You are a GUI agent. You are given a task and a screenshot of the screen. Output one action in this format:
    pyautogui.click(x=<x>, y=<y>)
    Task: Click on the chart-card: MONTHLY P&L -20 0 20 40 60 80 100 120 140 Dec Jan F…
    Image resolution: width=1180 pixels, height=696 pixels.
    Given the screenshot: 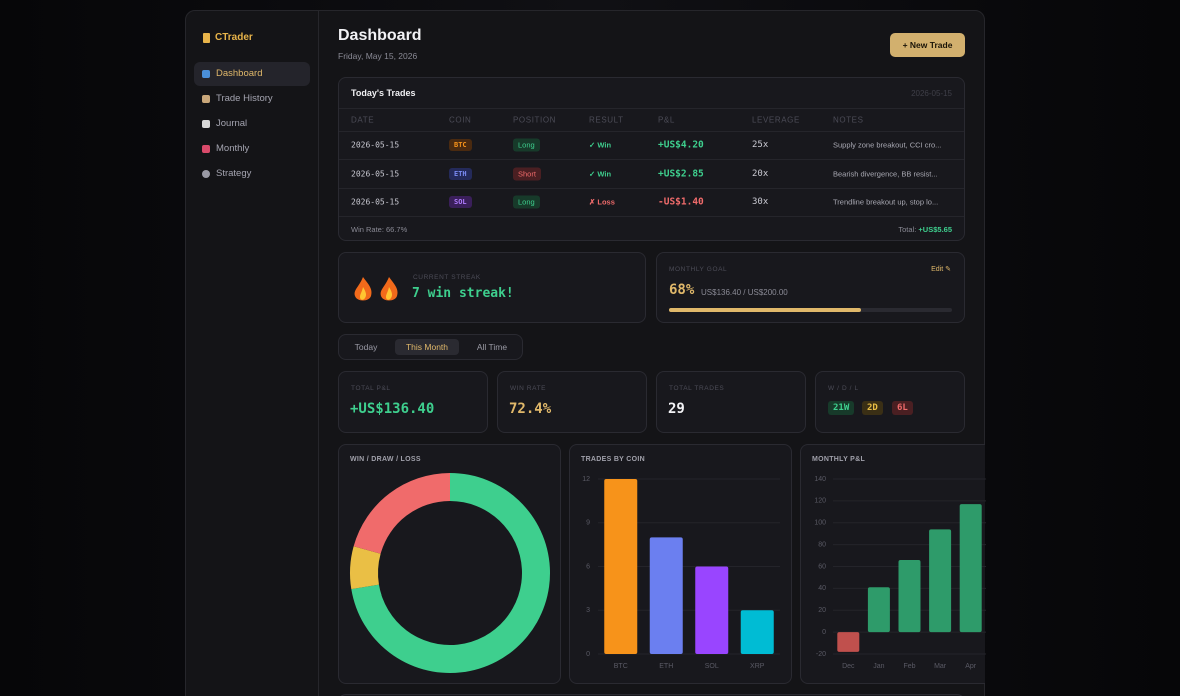 What is the action you would take?
    pyautogui.click(x=893, y=564)
    